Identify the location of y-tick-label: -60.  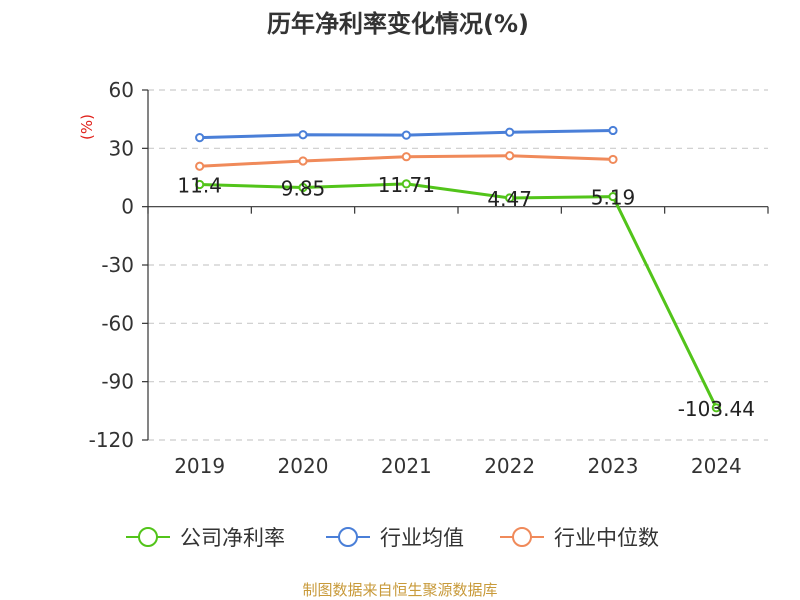
(117, 323).